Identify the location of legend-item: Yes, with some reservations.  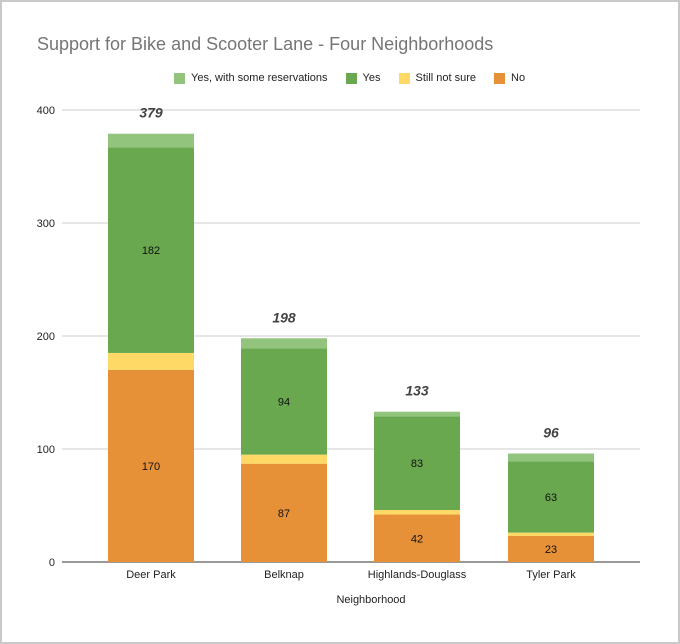
(251, 78).